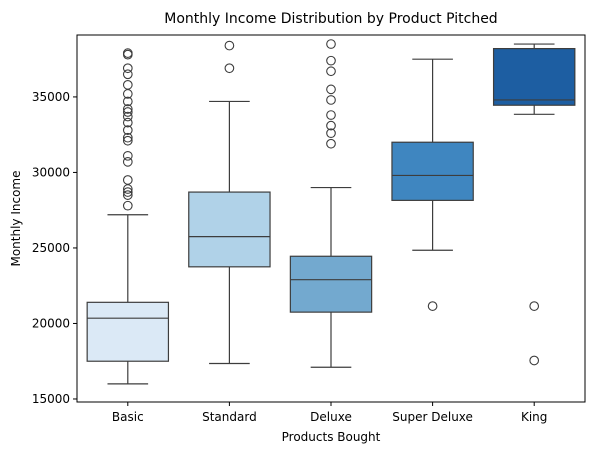 The image size is (589, 455). What do you see at coordinates (331, 417) in the screenshot?
I see `x-tick-label: Deluxe` at bounding box center [331, 417].